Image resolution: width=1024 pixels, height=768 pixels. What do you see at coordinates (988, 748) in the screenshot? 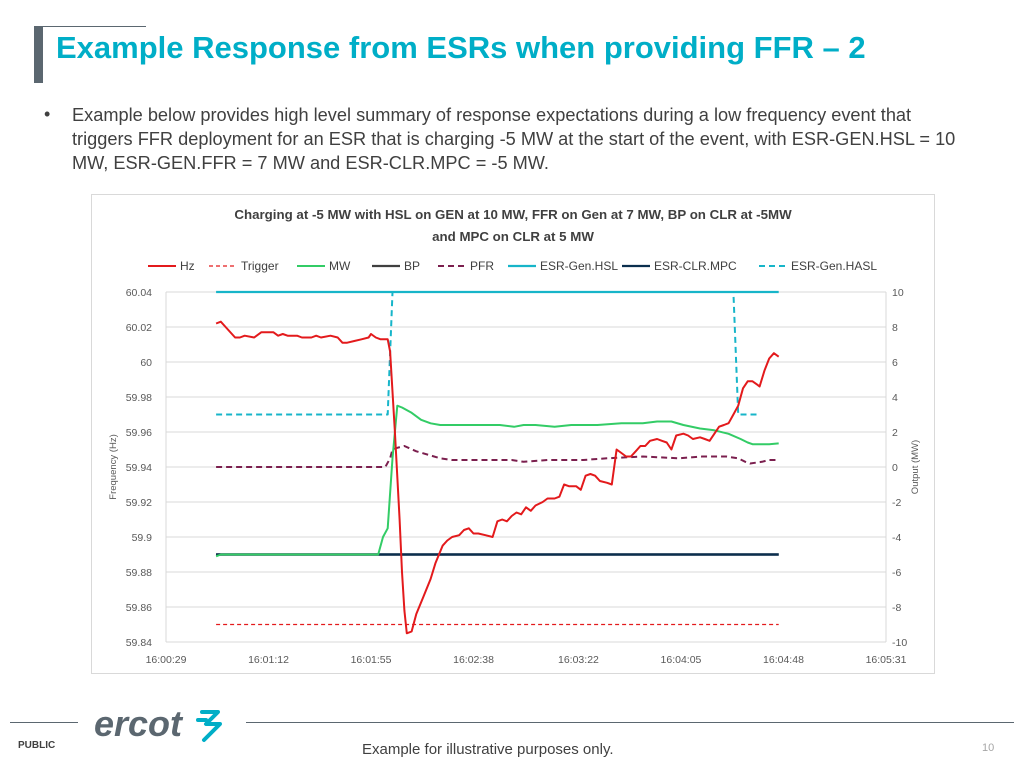
I see `page-number: 10` at bounding box center [988, 748].